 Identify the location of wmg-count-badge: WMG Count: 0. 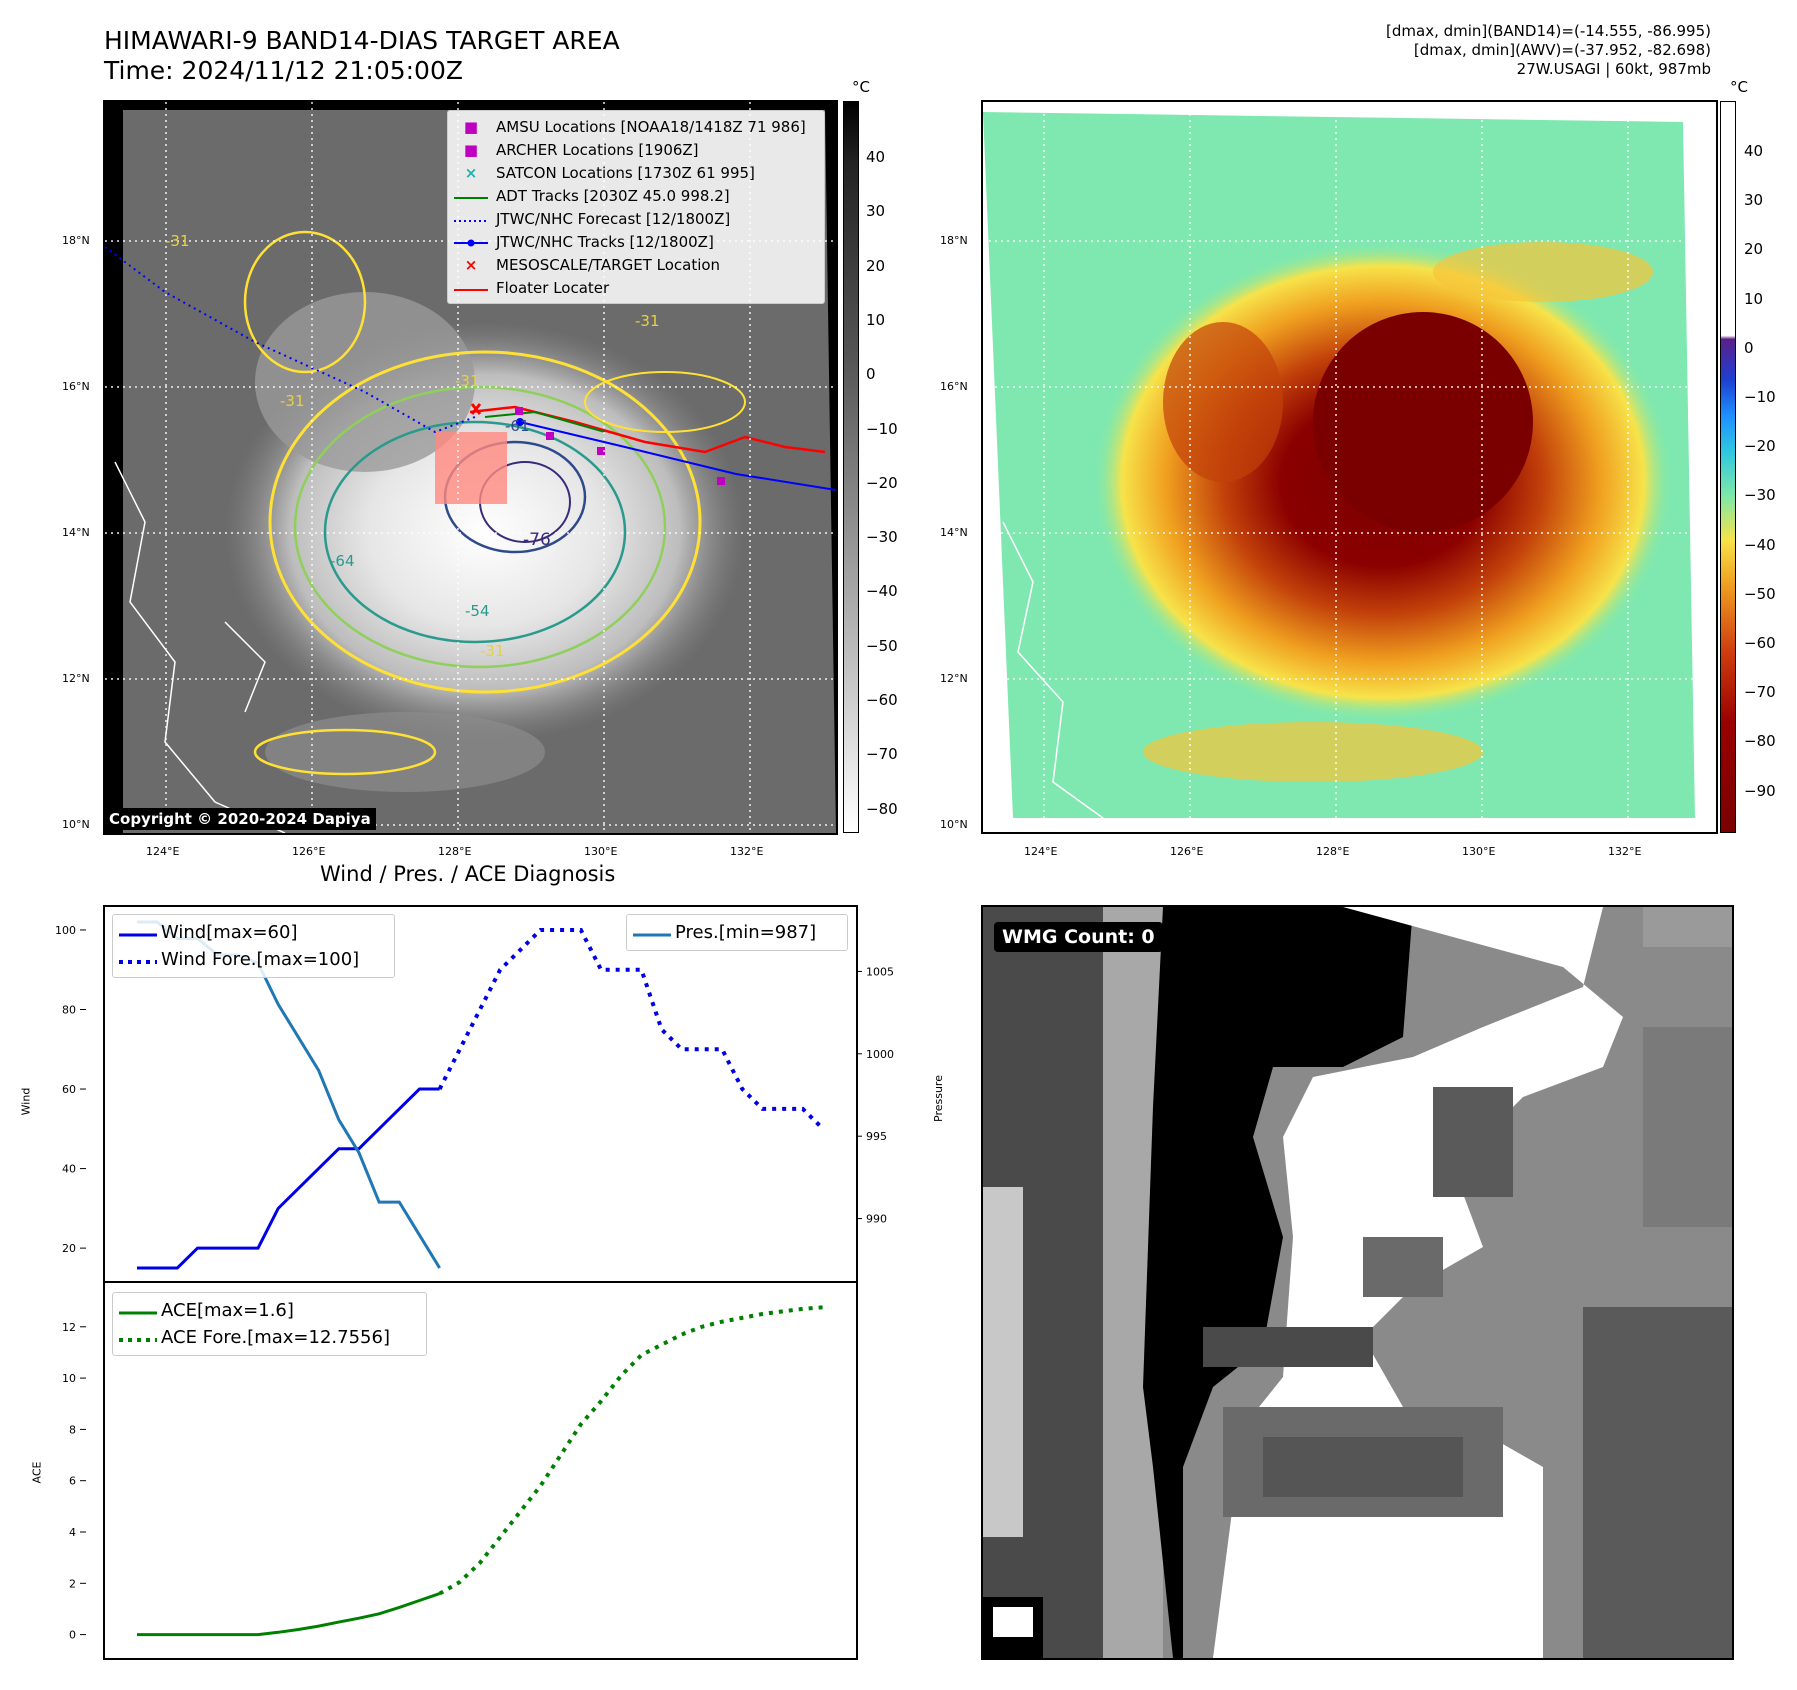
(1078, 937).